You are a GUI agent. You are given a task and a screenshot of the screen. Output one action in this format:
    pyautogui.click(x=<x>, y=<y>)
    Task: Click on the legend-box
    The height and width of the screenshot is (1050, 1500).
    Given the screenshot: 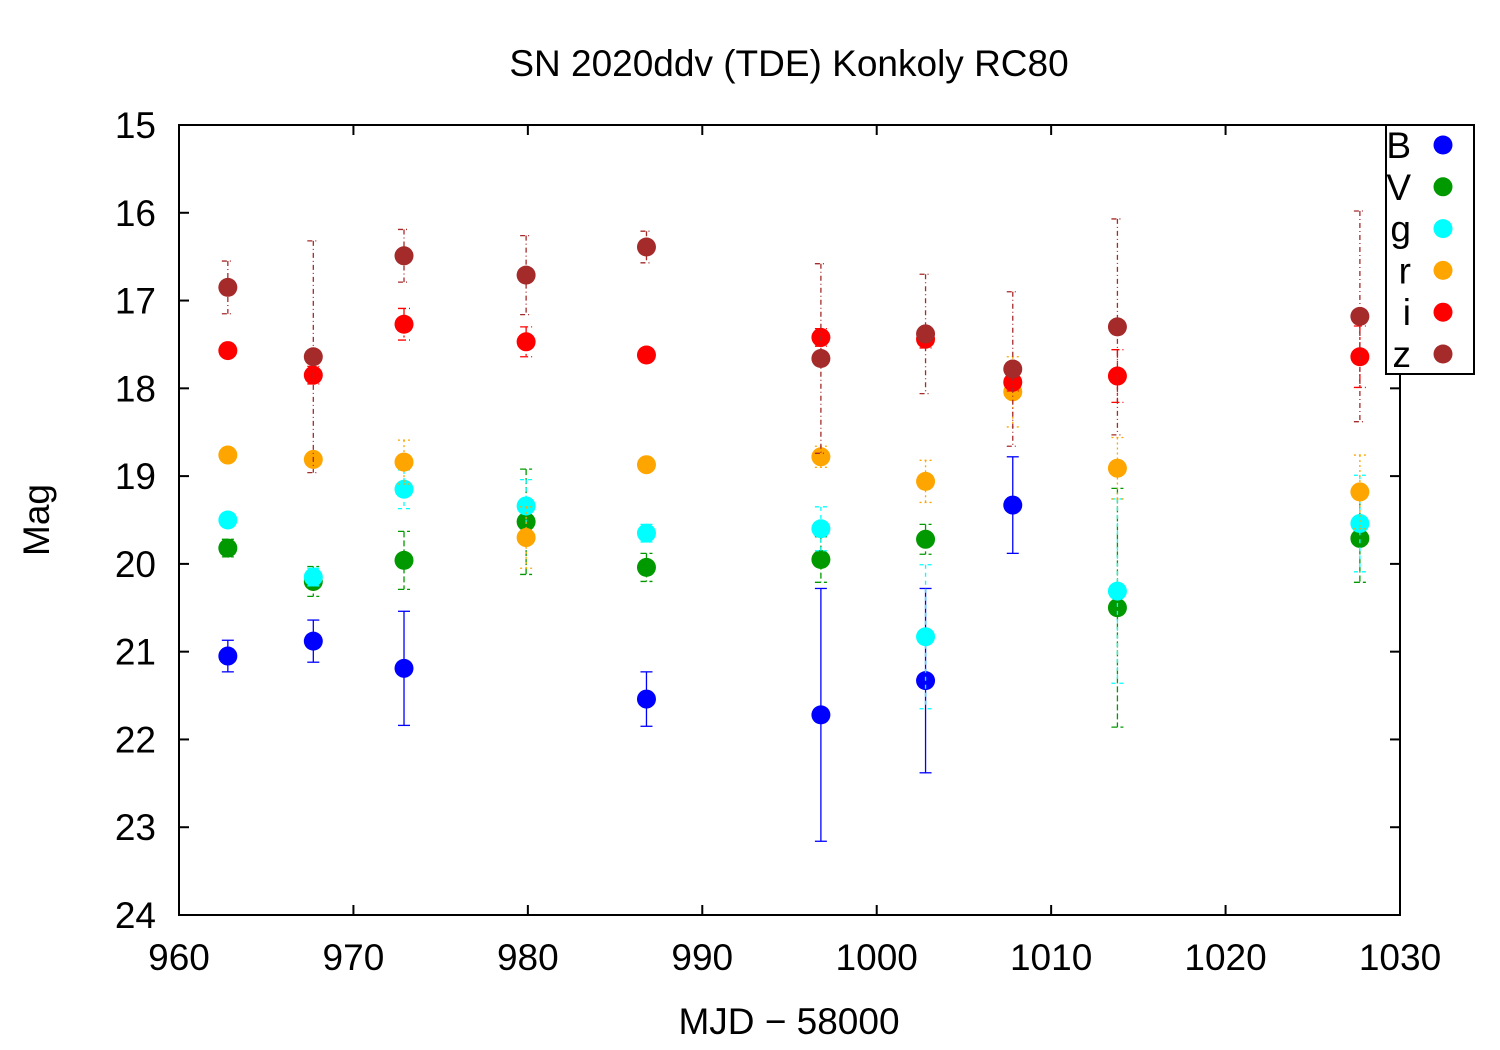 What is the action you would take?
    pyautogui.click(x=1430, y=249)
    